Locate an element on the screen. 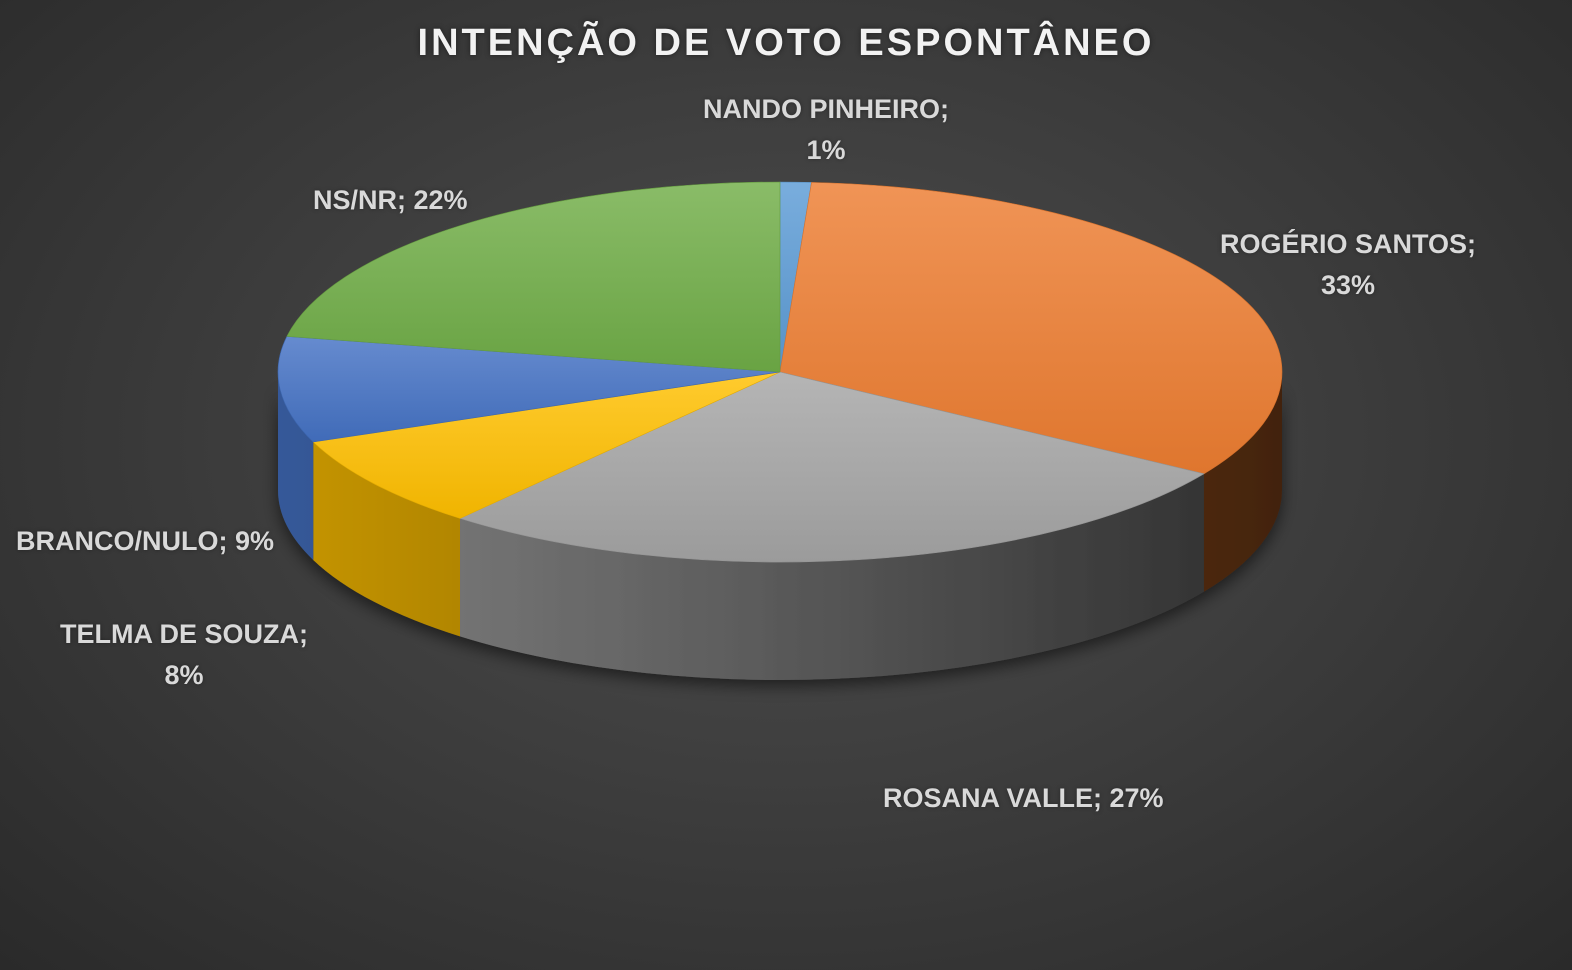 The image size is (1572, 970). slice-label-ns-nr: NS/NR; 22% is located at coordinates (390, 200).